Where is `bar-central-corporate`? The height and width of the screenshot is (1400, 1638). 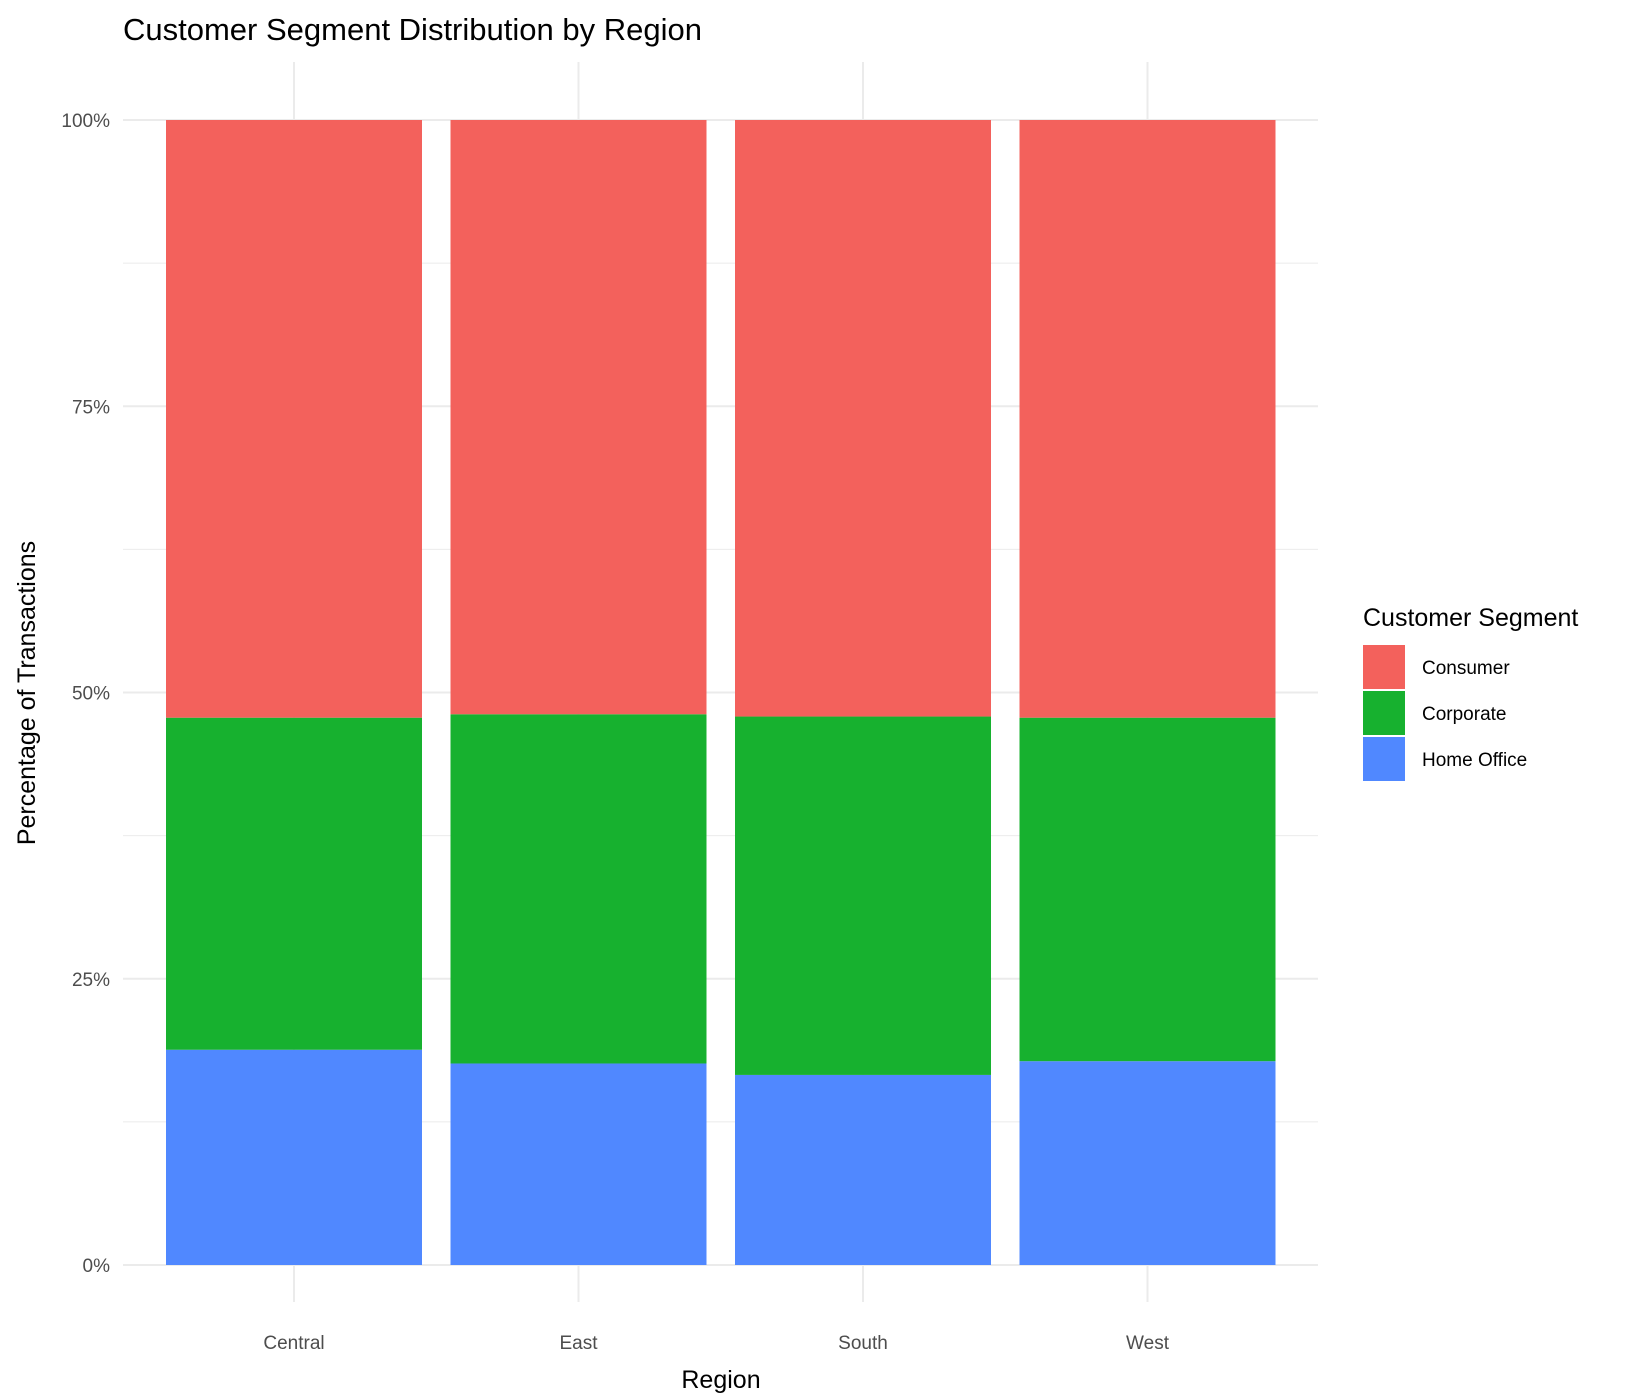 bar-central-corporate is located at coordinates (294, 883).